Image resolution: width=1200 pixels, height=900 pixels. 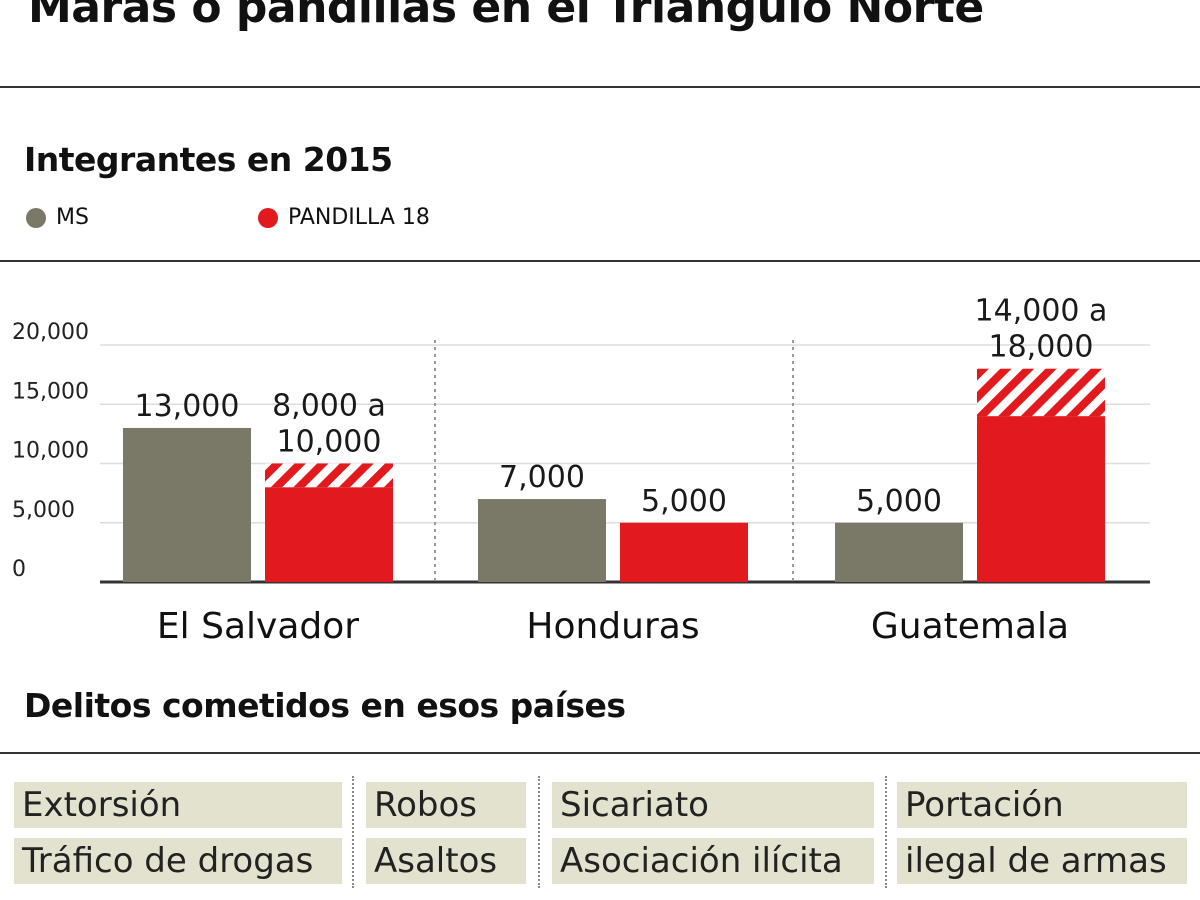 What do you see at coordinates (72, 217) in the screenshot?
I see `legend-label-ms: MS` at bounding box center [72, 217].